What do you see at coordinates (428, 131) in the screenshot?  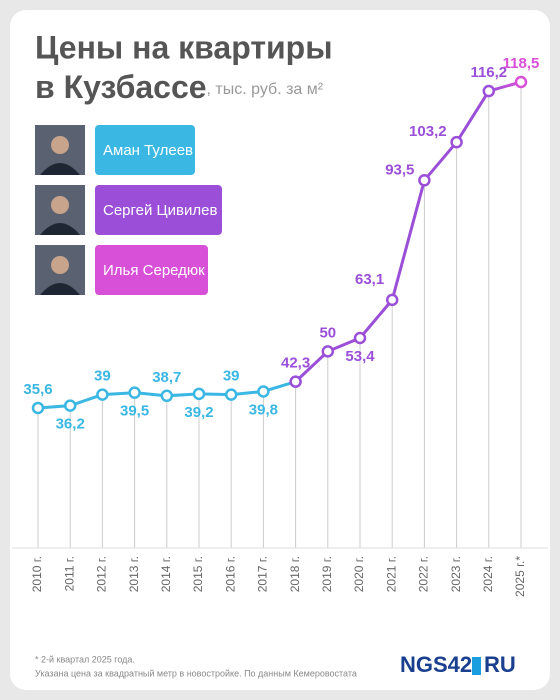 I see `value-label: 103,2` at bounding box center [428, 131].